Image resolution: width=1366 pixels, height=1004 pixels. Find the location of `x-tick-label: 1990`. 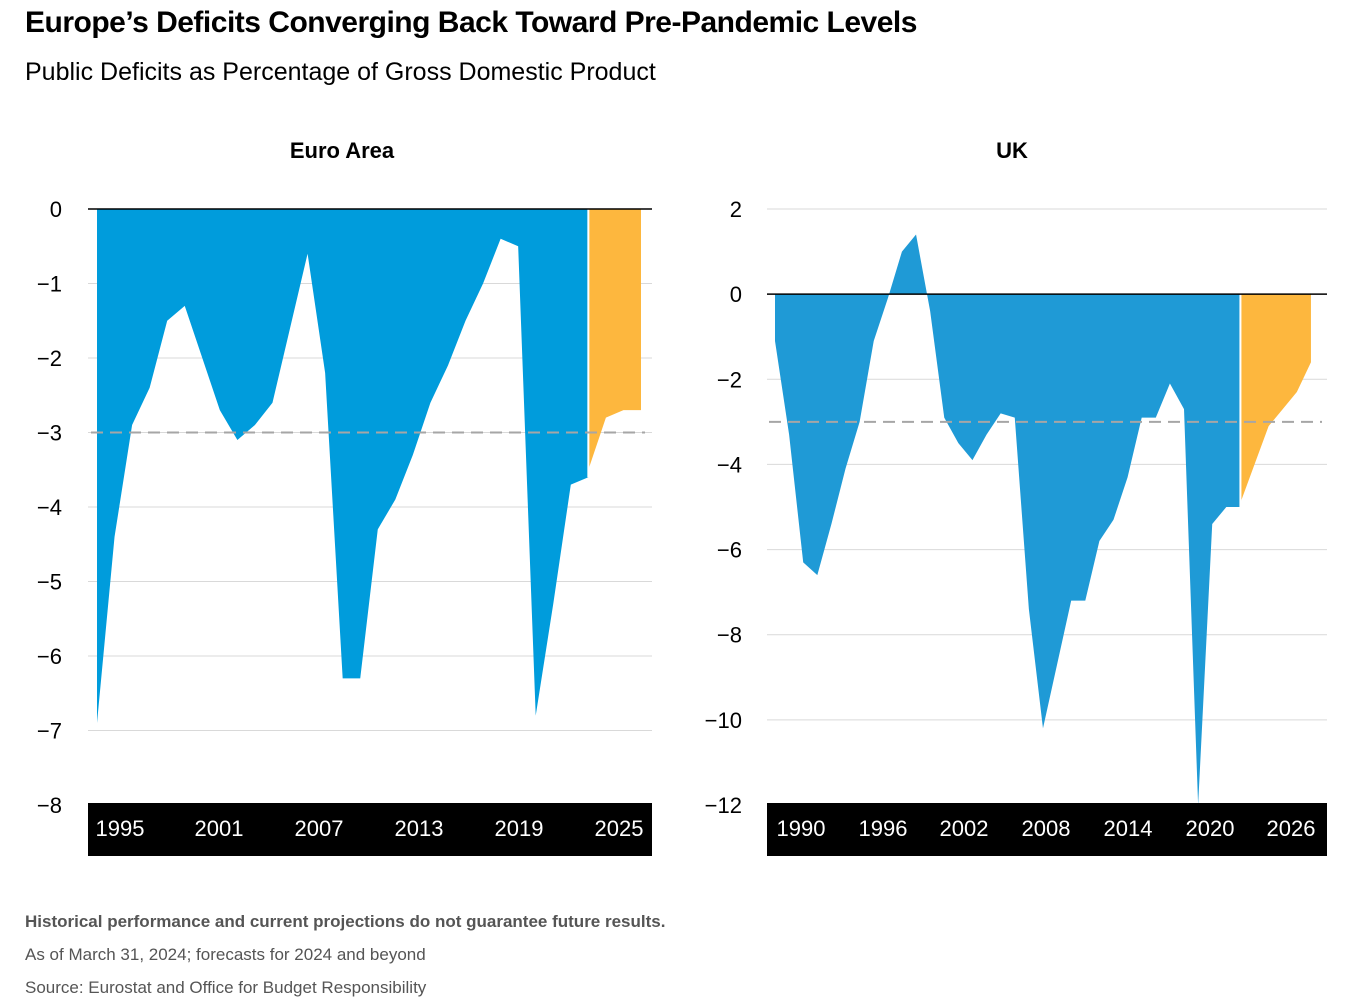

x-tick-label: 1990 is located at coordinates (801, 828).